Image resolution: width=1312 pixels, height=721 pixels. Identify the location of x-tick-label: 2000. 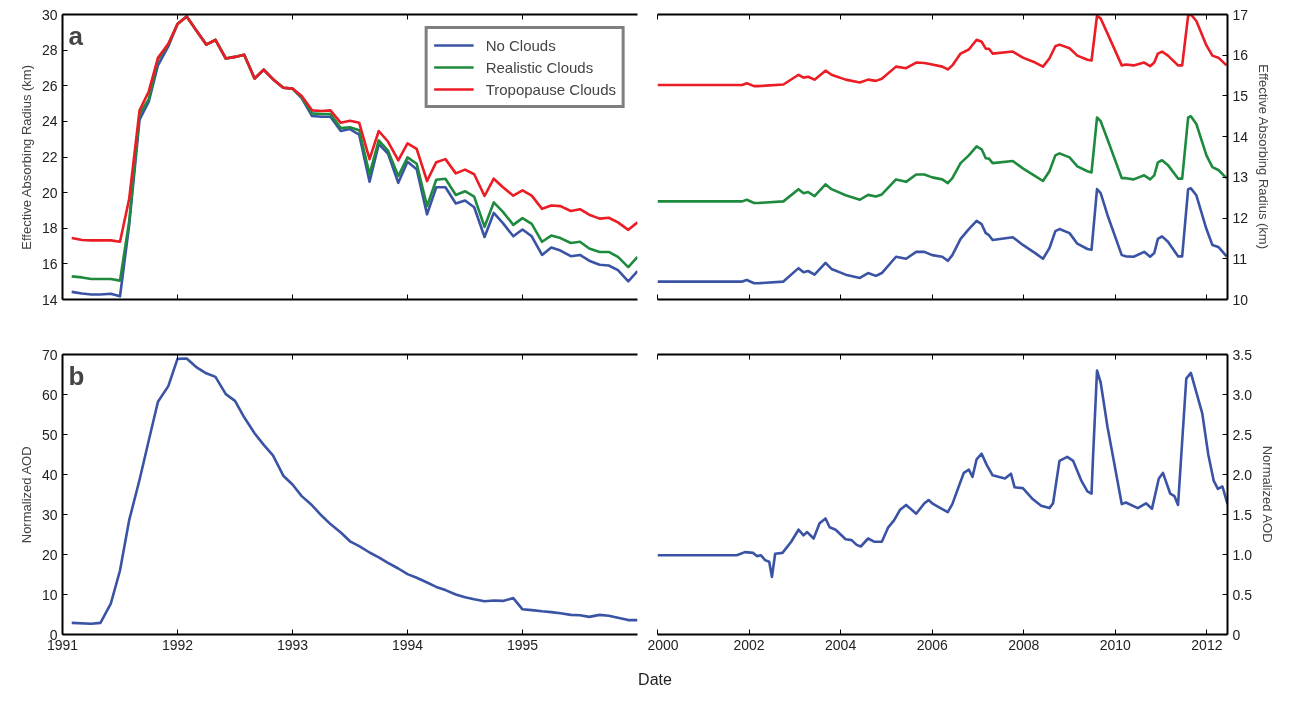
(663, 644).